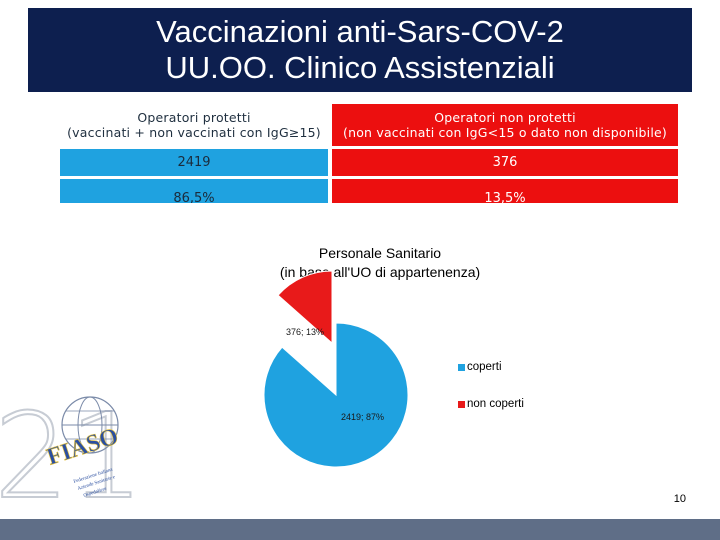 The width and height of the screenshot is (720, 540). What do you see at coordinates (679, 499) in the screenshot?
I see `page-number: 10` at bounding box center [679, 499].